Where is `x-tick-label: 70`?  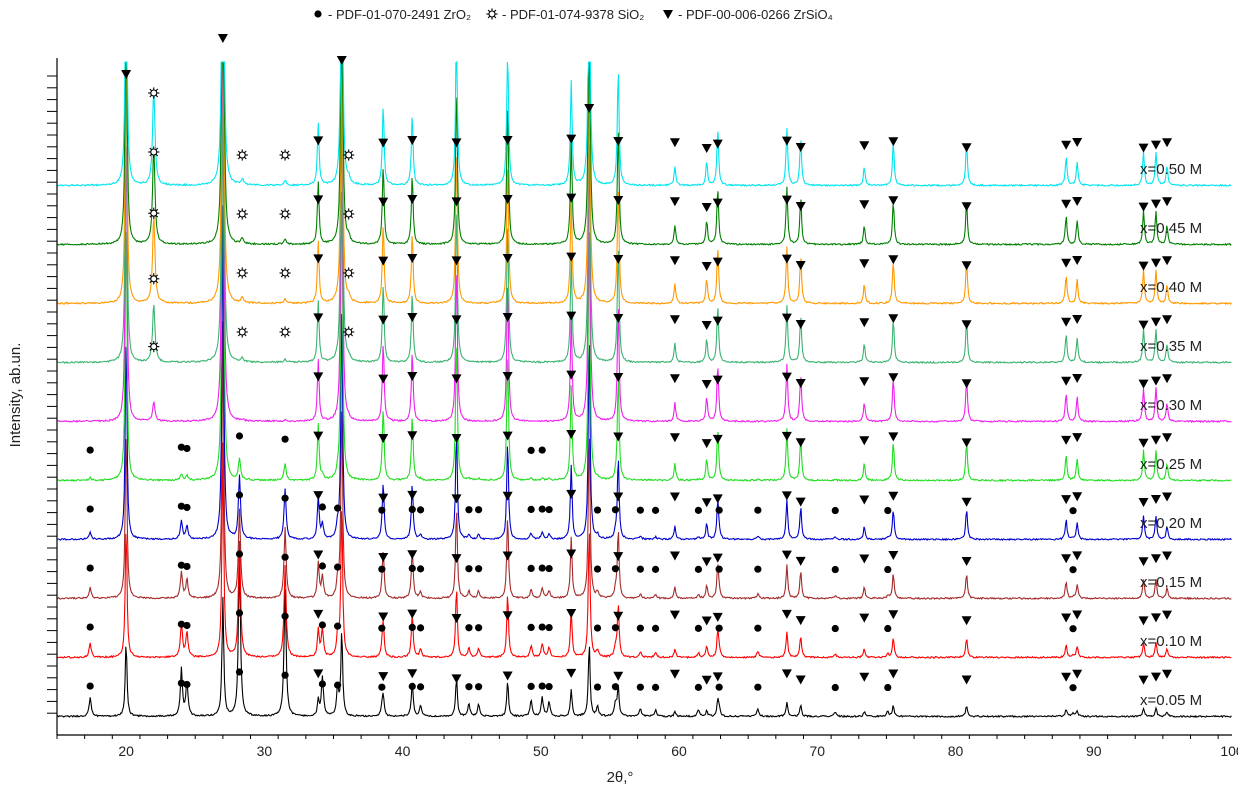 x-tick-label: 70 is located at coordinates (818, 751).